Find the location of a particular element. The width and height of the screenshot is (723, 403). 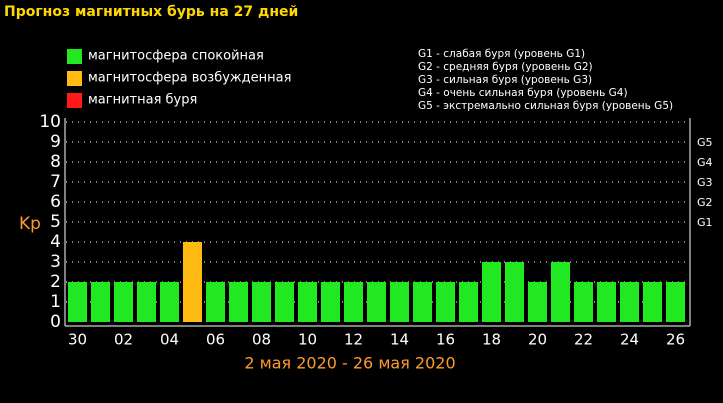

y2-tick-label: G2 is located at coordinates (705, 202).